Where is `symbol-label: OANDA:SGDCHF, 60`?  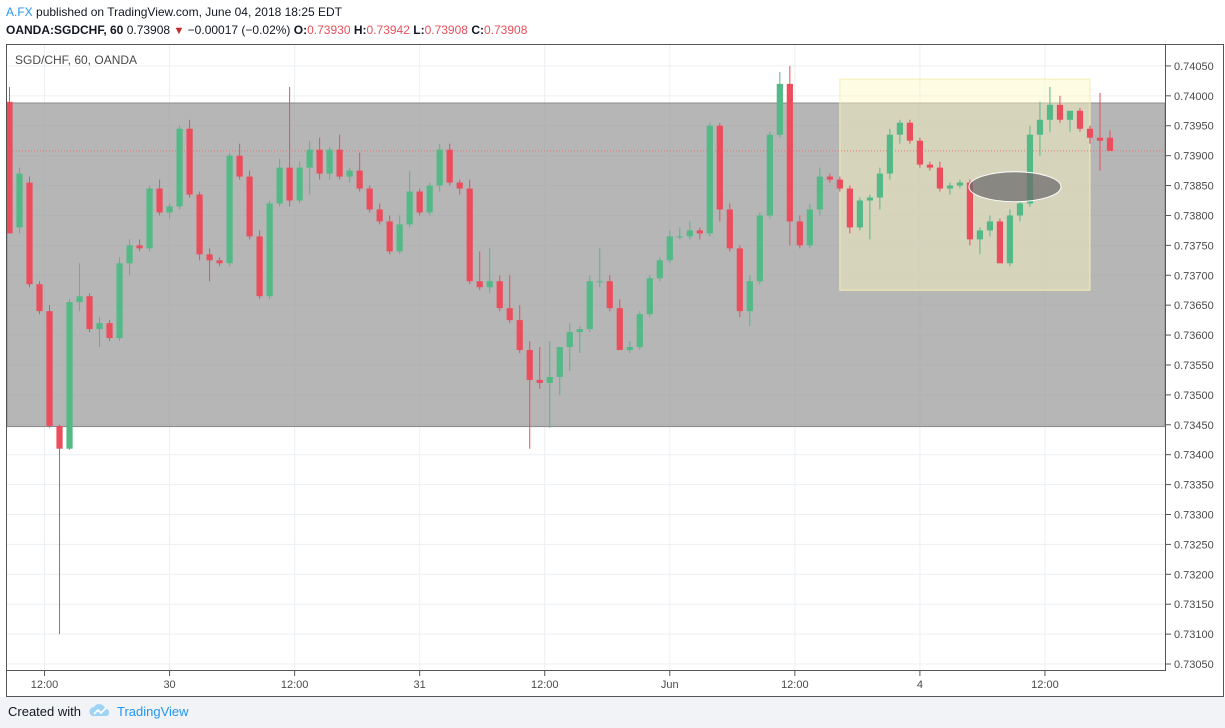
symbol-label: OANDA:SGDCHF, 60 is located at coordinates (65, 30).